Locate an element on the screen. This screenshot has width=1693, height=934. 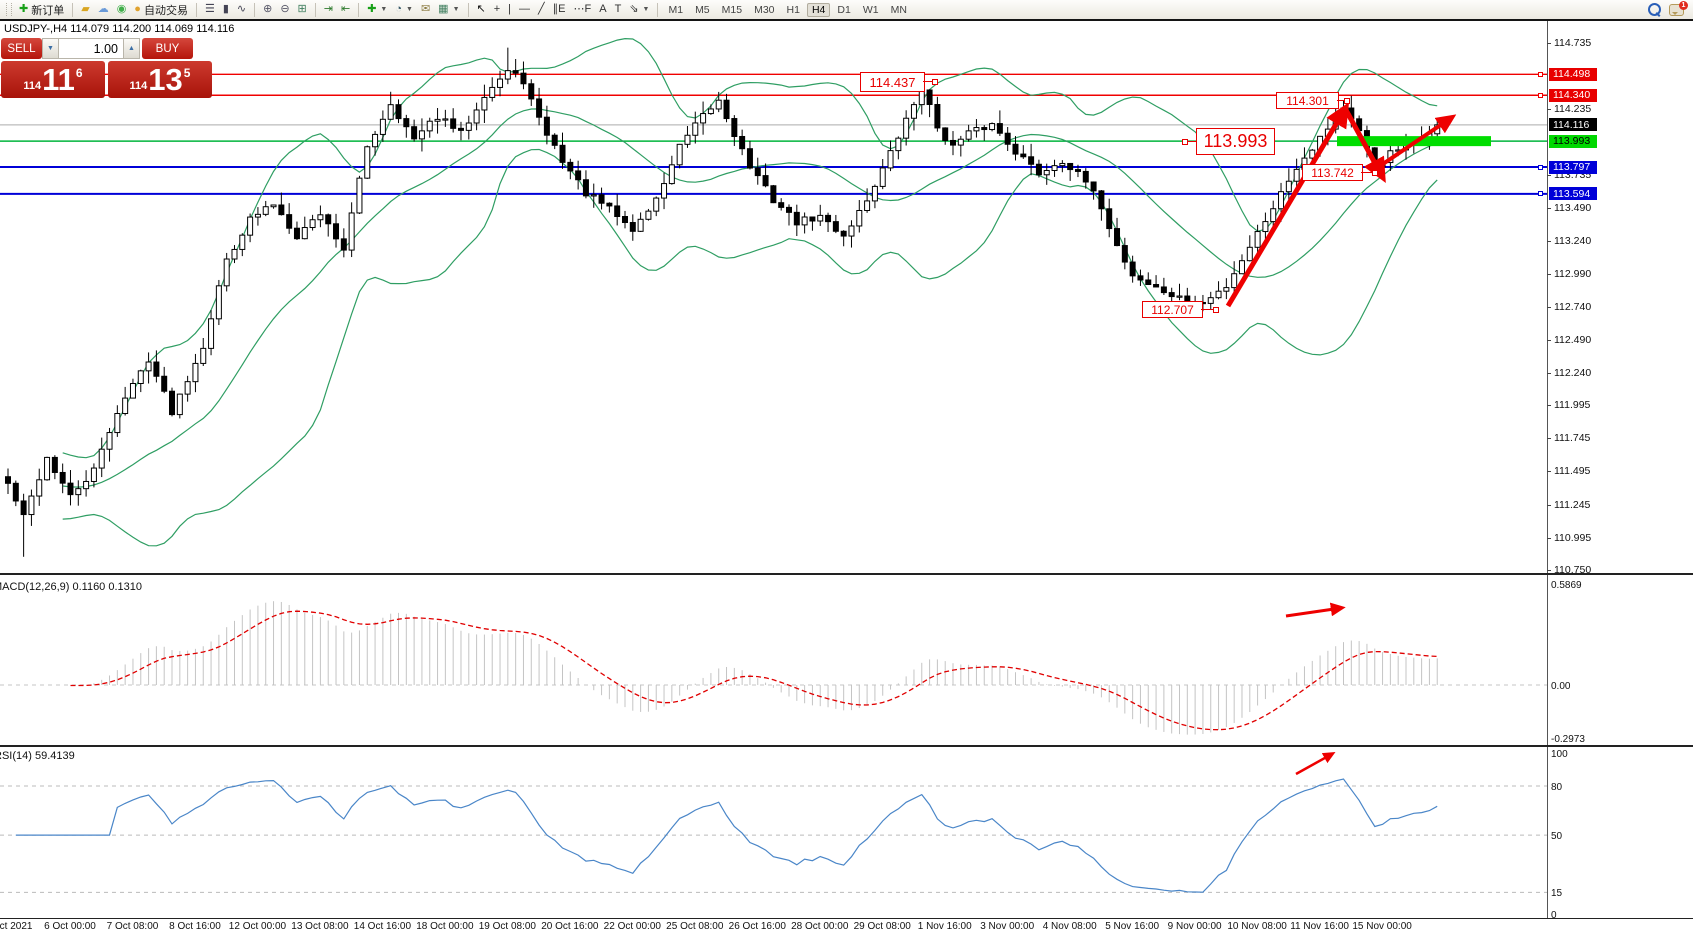
mail-button: ✉ is located at coordinates (425, 9).